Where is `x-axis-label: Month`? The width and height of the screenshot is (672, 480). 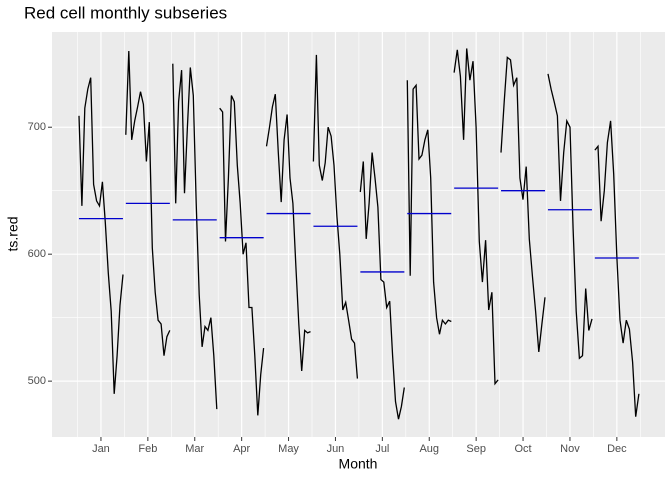 x-axis-label: Month is located at coordinates (358, 464).